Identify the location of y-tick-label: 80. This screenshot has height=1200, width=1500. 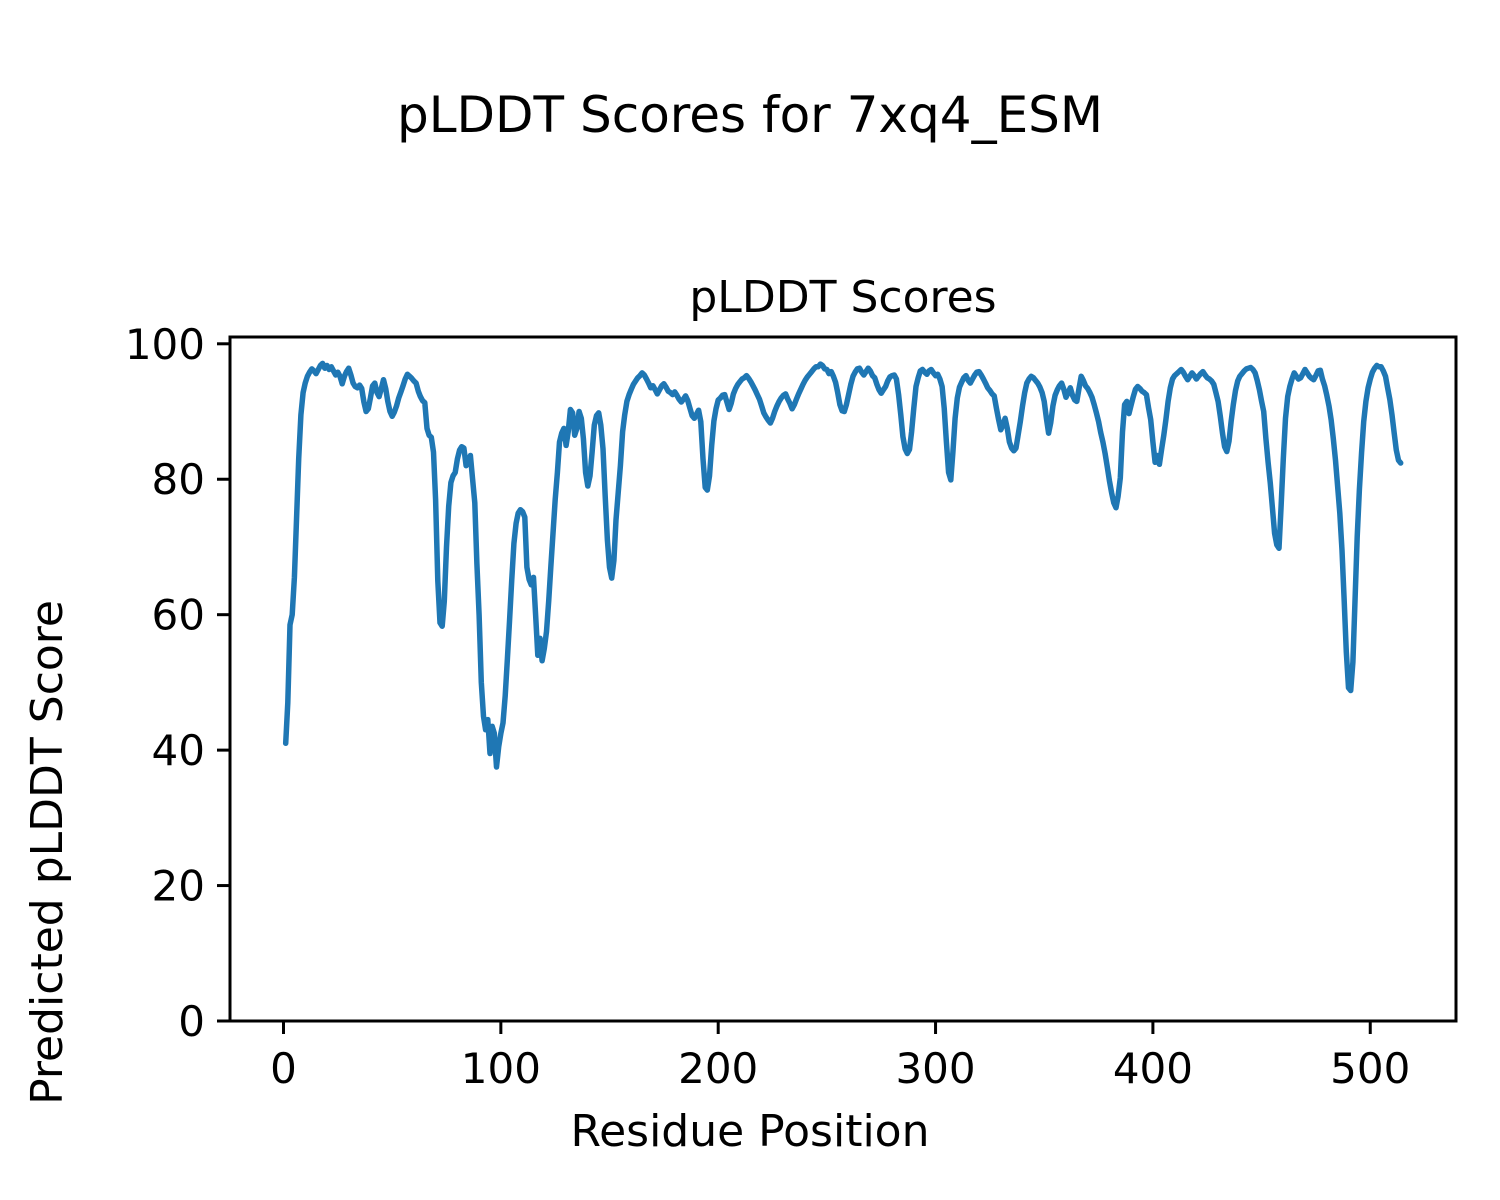
(178, 479).